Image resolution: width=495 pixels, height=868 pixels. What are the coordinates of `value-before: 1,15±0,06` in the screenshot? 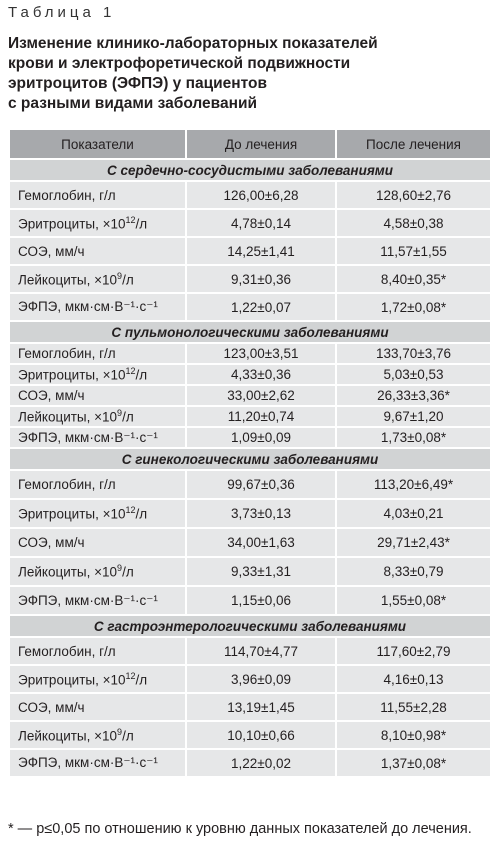 It's located at (261, 600).